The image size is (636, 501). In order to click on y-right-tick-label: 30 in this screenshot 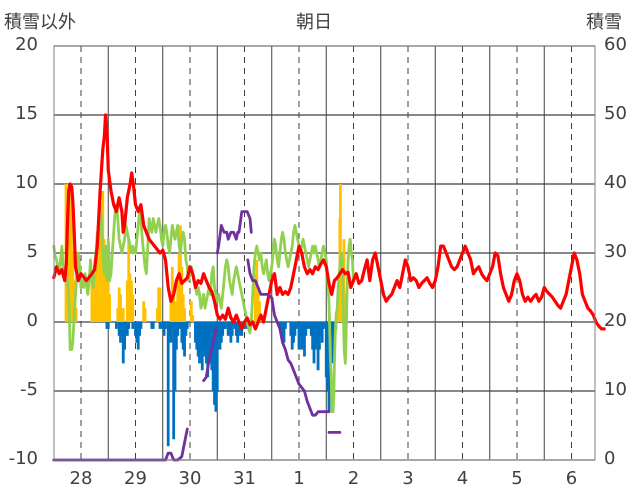, I will do `click(615, 251)`.